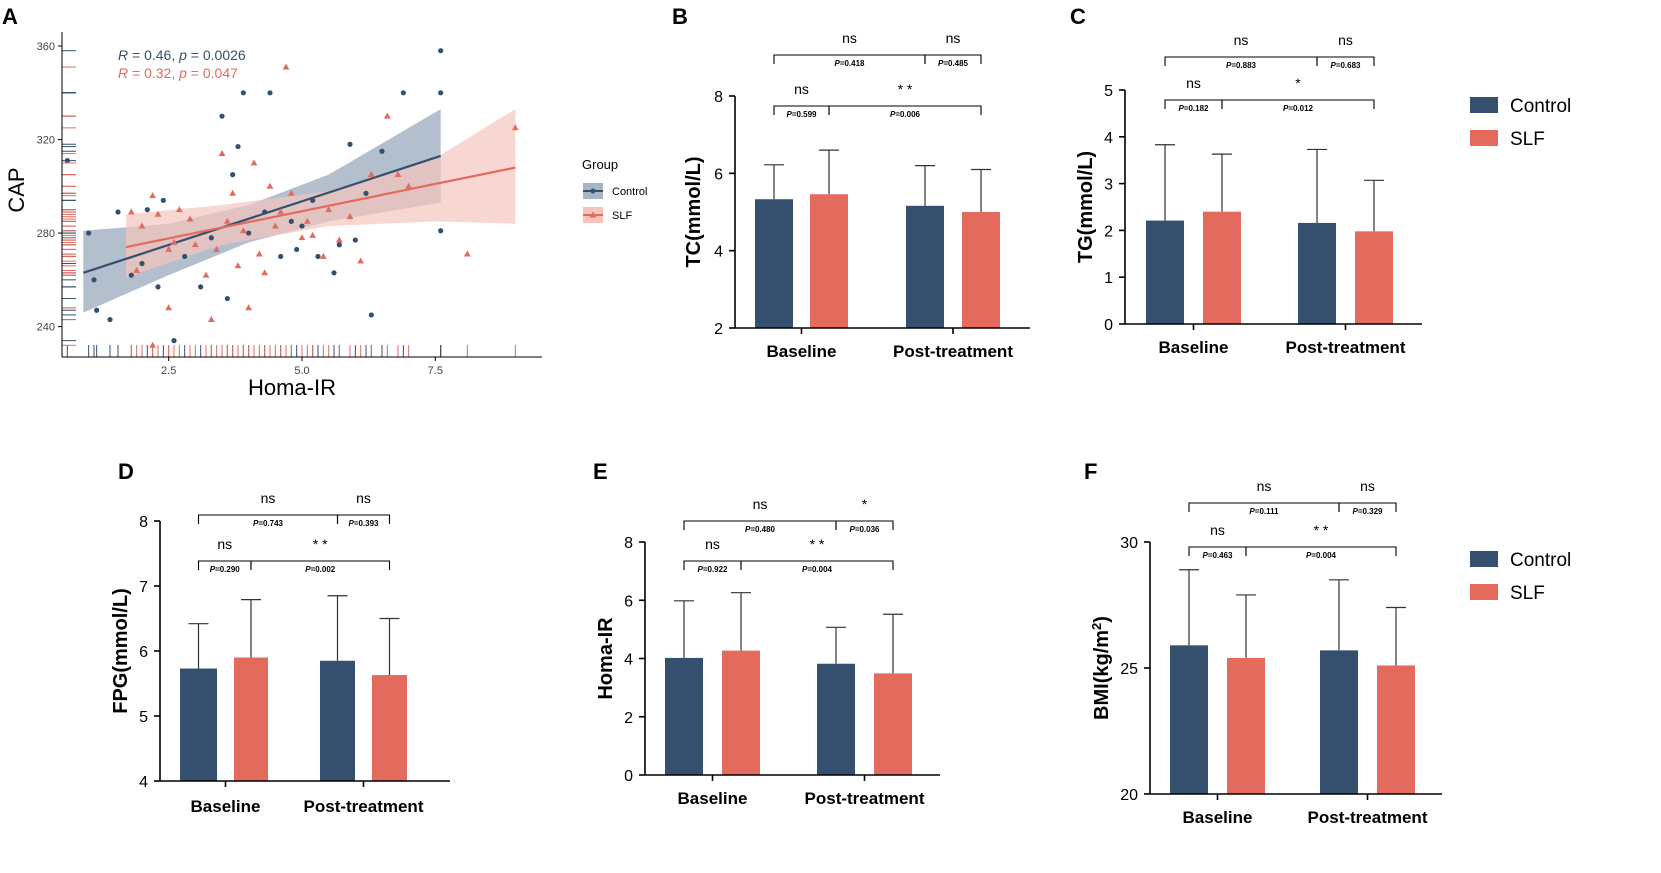 Image resolution: width=1661 pixels, height=873 pixels. I want to click on a-x-tick-label: 5.0, so click(301, 371).